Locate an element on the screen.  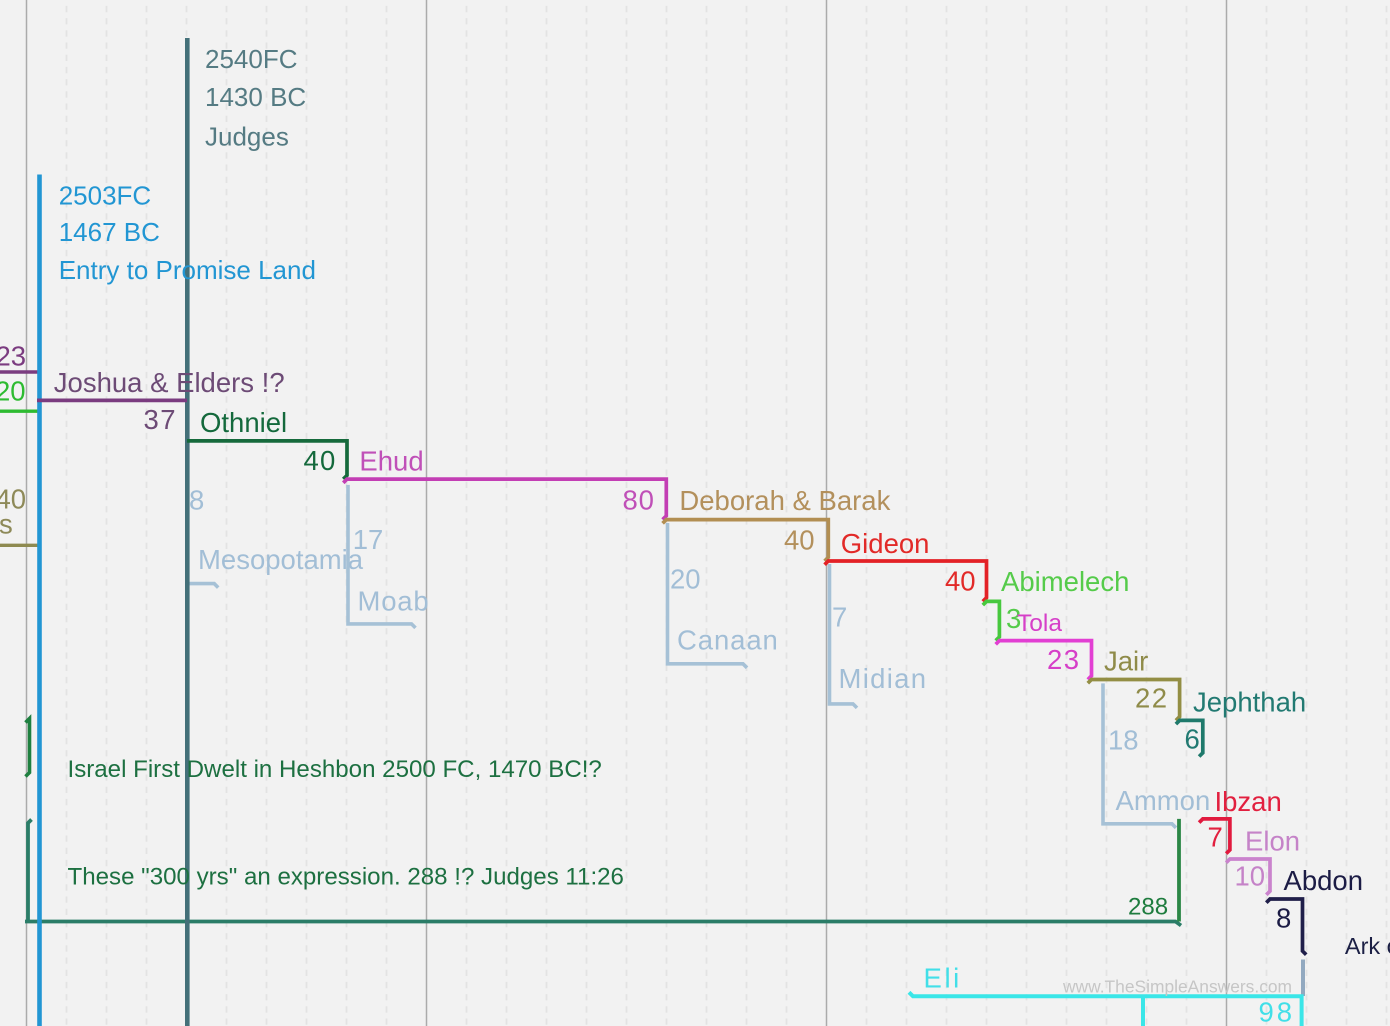
svg-text: 37 is located at coordinates (161, 419).